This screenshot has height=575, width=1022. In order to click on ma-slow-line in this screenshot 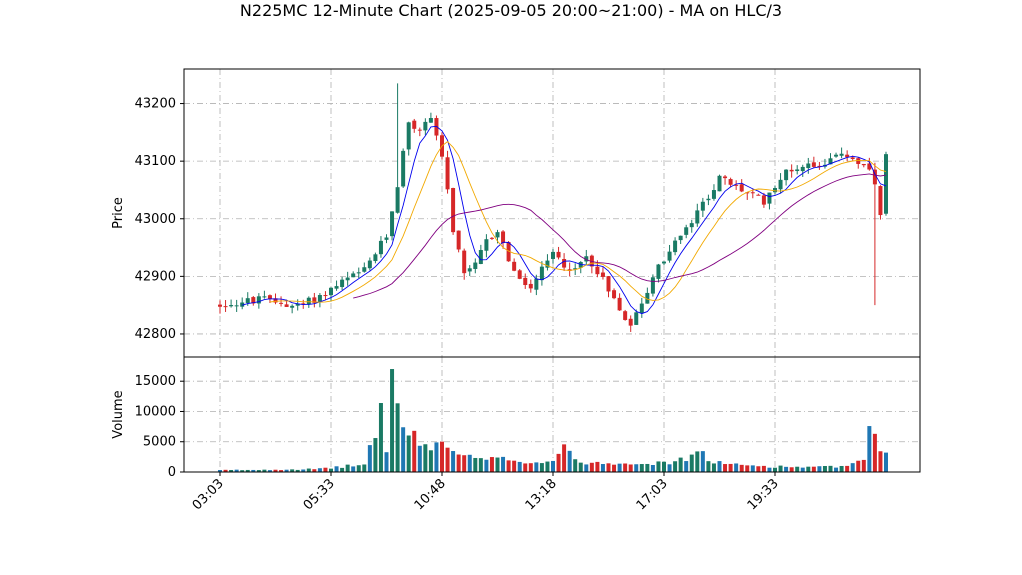, I will do `click(620, 236)`.